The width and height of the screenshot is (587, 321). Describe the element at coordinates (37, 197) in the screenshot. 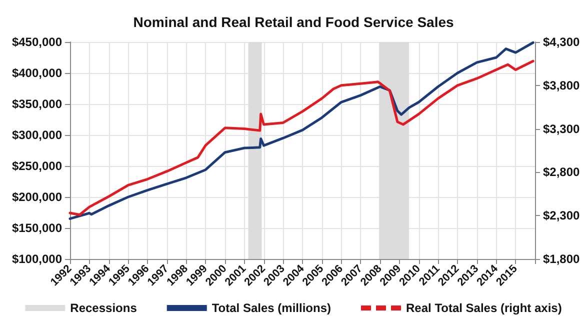

I see `y-tick-label: $200,000` at that location.